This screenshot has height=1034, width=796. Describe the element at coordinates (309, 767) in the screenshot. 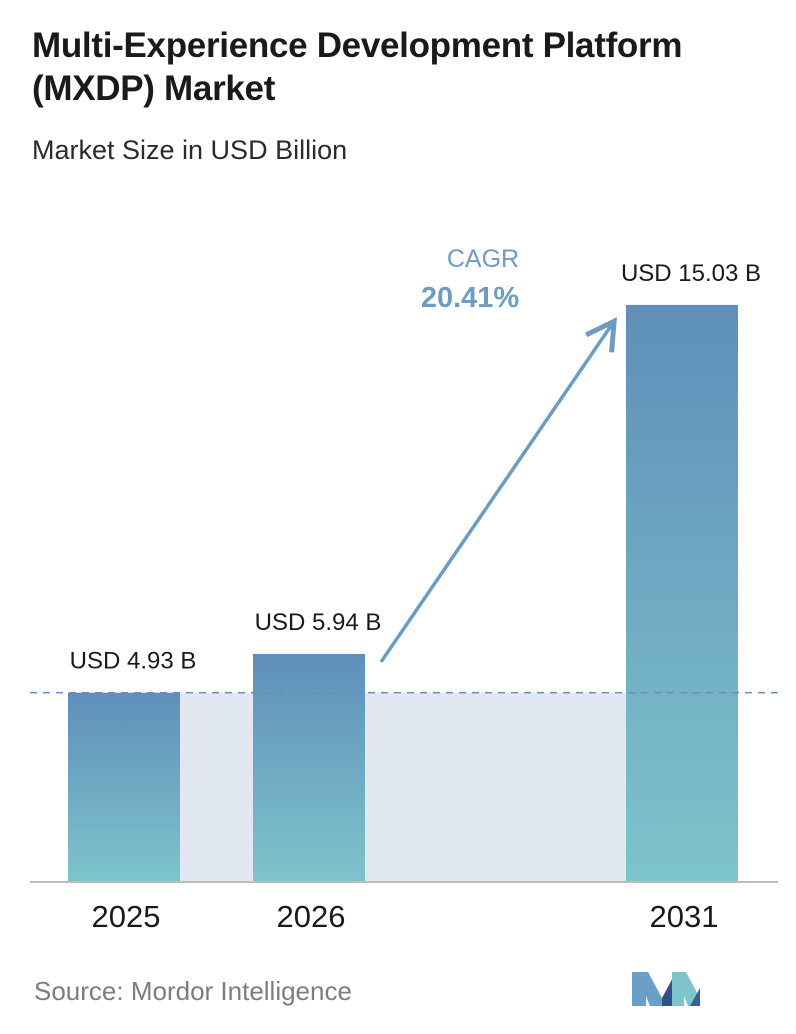

I see `bar-2026` at that location.